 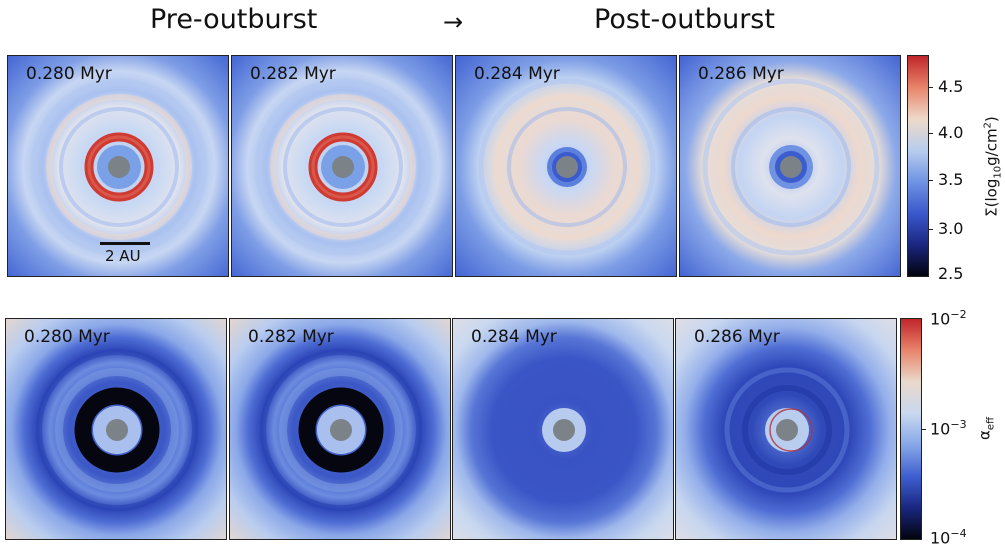 What do you see at coordinates (948, 318) in the screenshot?
I see `colorbar-tick: 10⁻²` at bounding box center [948, 318].